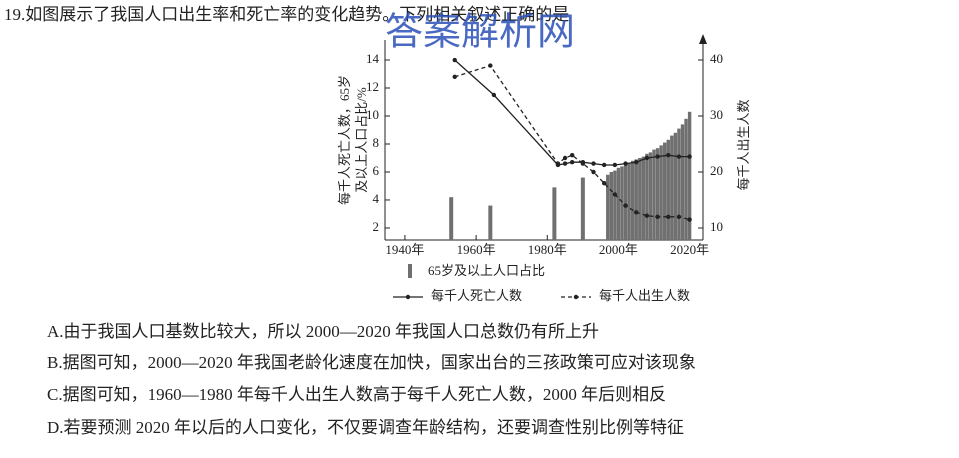 The image size is (959, 458). Describe the element at coordinates (476, 295) in the screenshot. I see `legend-label: 每千人死亡人数` at that location.